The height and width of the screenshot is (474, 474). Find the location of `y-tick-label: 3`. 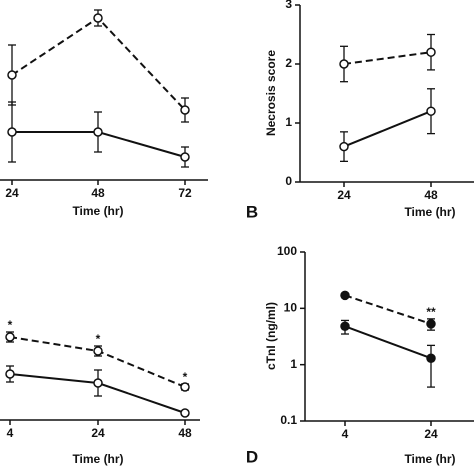

y-tick-label: 3 is located at coordinates (288, 5).